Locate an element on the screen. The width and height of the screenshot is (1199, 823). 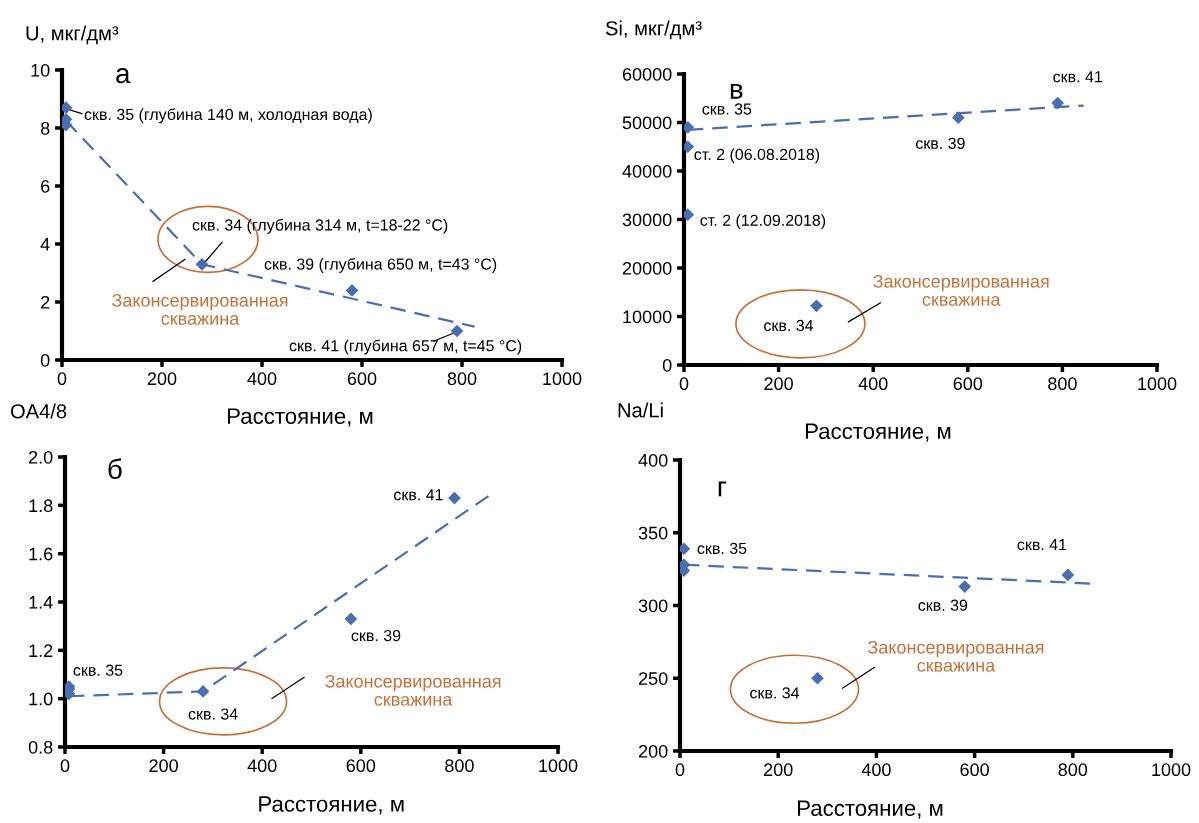
y-tick-label: 30000 is located at coordinates (647, 220).